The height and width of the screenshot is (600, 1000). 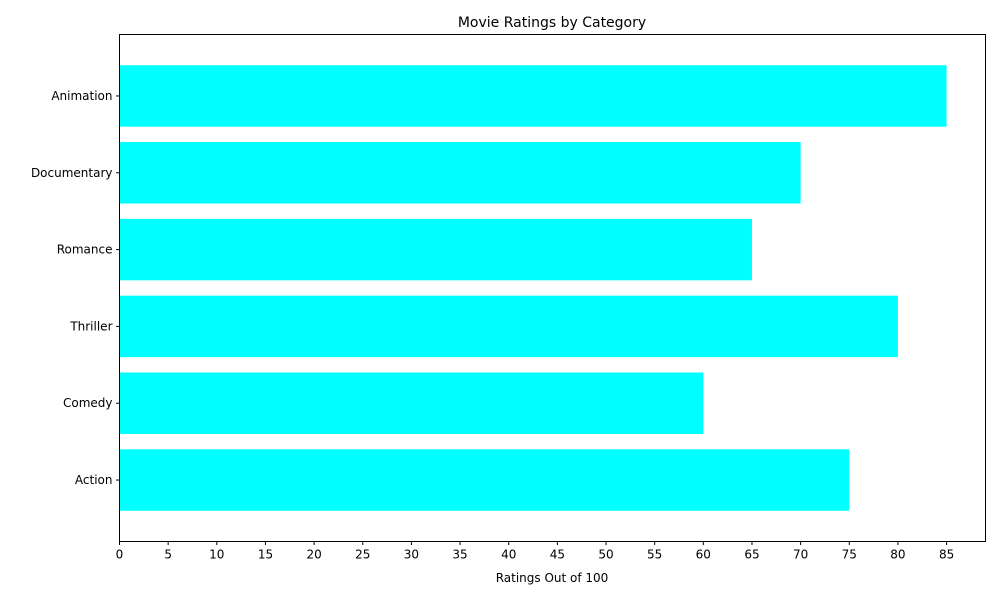 What do you see at coordinates (533, 96) in the screenshot?
I see `bar-animation` at bounding box center [533, 96].